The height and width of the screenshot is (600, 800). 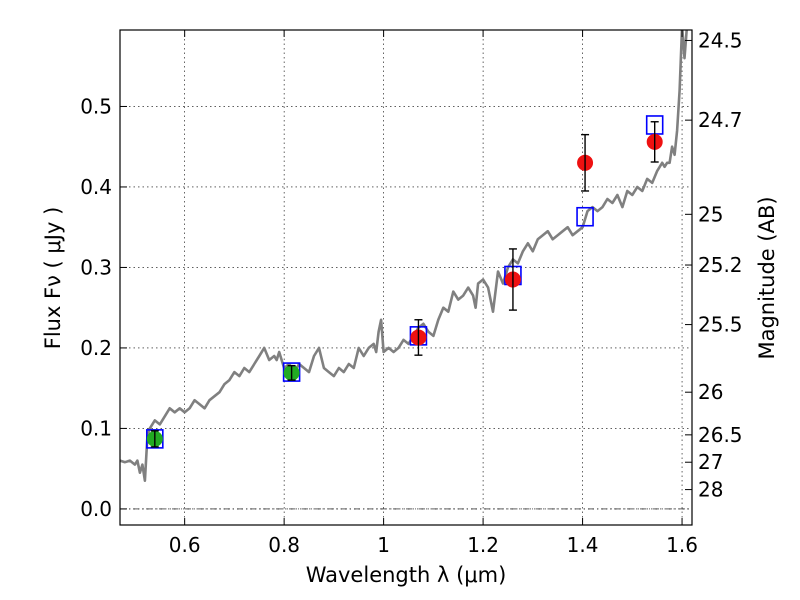 What do you see at coordinates (767, 277) in the screenshot?
I see `y2-axis-title: Magnitude (AB)` at bounding box center [767, 277].